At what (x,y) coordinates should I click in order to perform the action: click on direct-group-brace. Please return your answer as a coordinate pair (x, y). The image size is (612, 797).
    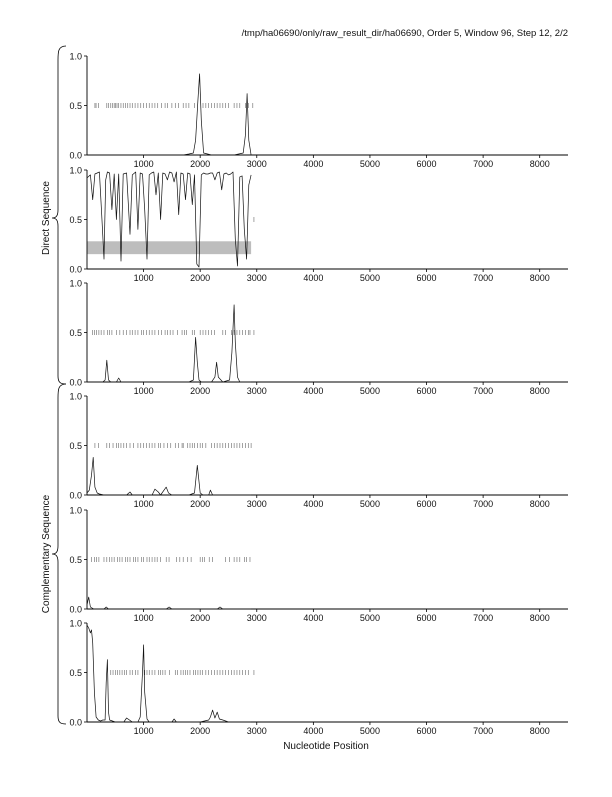
    Looking at the image, I should click on (59, 215).